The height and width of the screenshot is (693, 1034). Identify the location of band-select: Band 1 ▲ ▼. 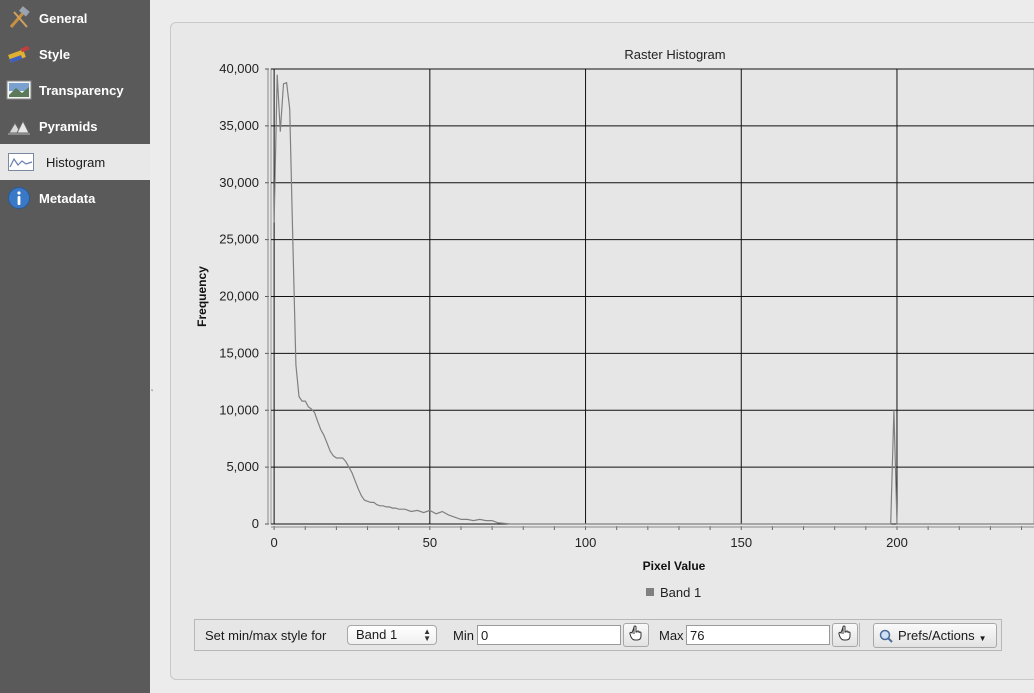
(392, 635).